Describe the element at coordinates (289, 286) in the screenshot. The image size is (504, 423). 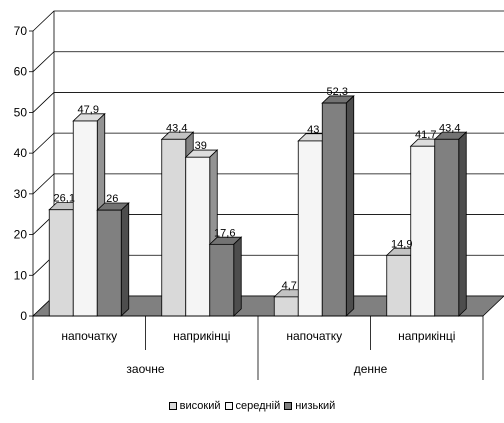
I see `data-label: 4,7` at that location.